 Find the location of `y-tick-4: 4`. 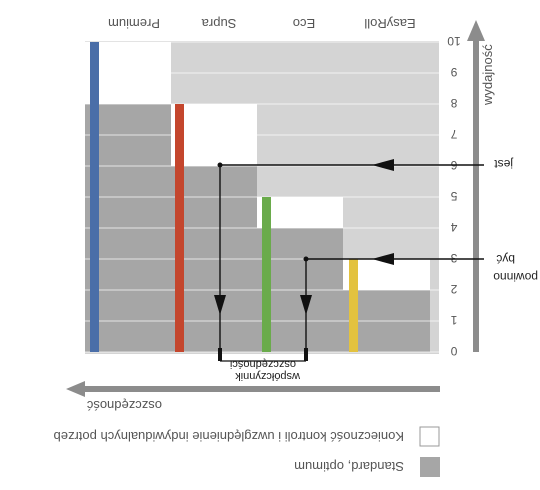

y-tick-4: 4 is located at coordinates (453, 227).